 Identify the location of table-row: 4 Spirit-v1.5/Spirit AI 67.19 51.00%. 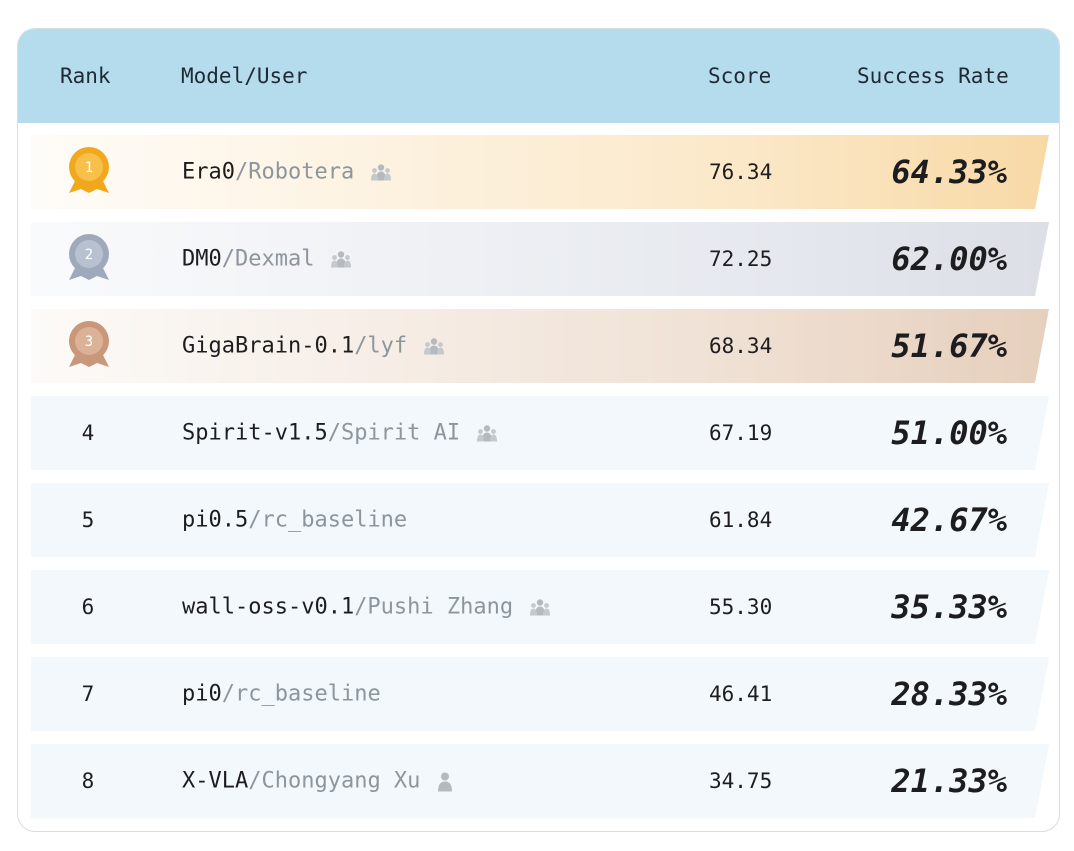
(540, 433).